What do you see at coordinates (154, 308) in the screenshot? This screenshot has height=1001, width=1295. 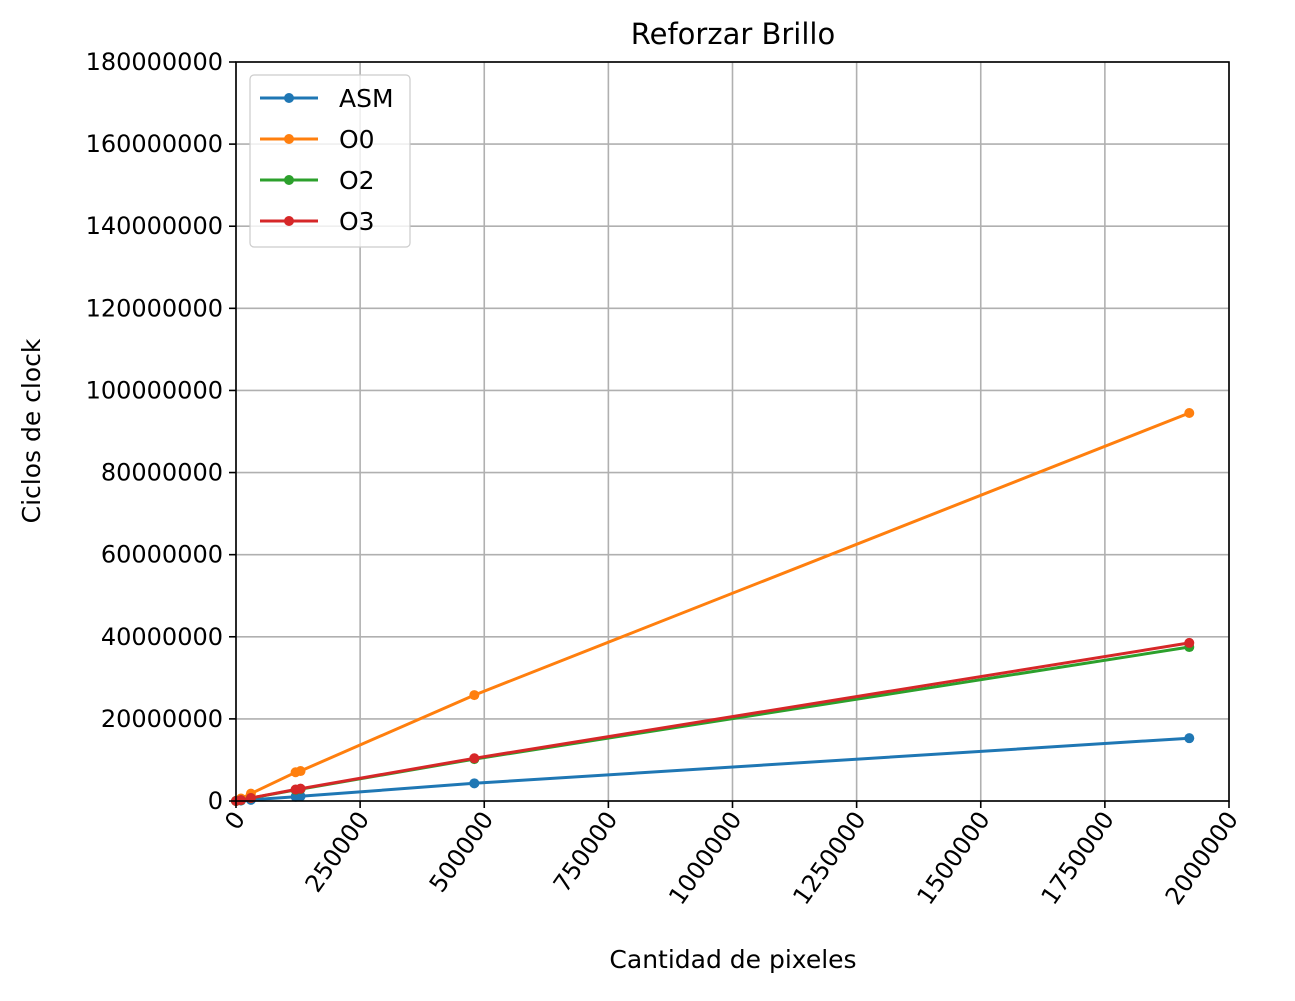 I see `y-tick-label: 120000000` at bounding box center [154, 308].